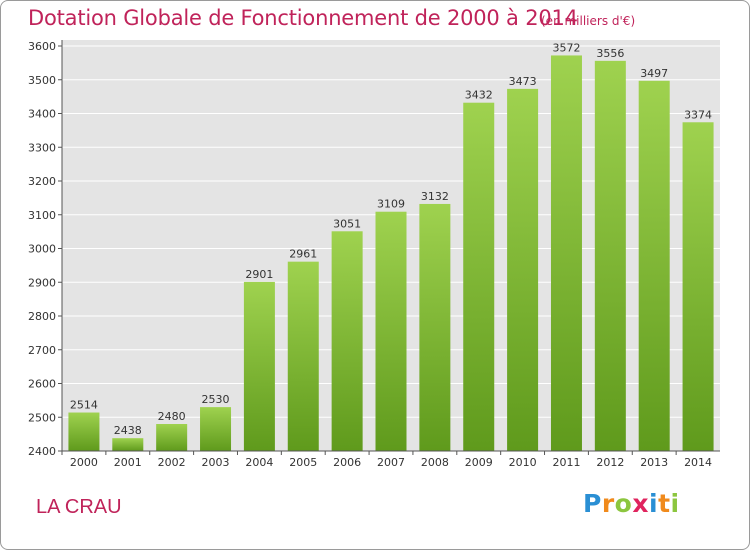 This screenshot has width=750, height=550. I want to click on x-tick-label: 2014, so click(698, 462).